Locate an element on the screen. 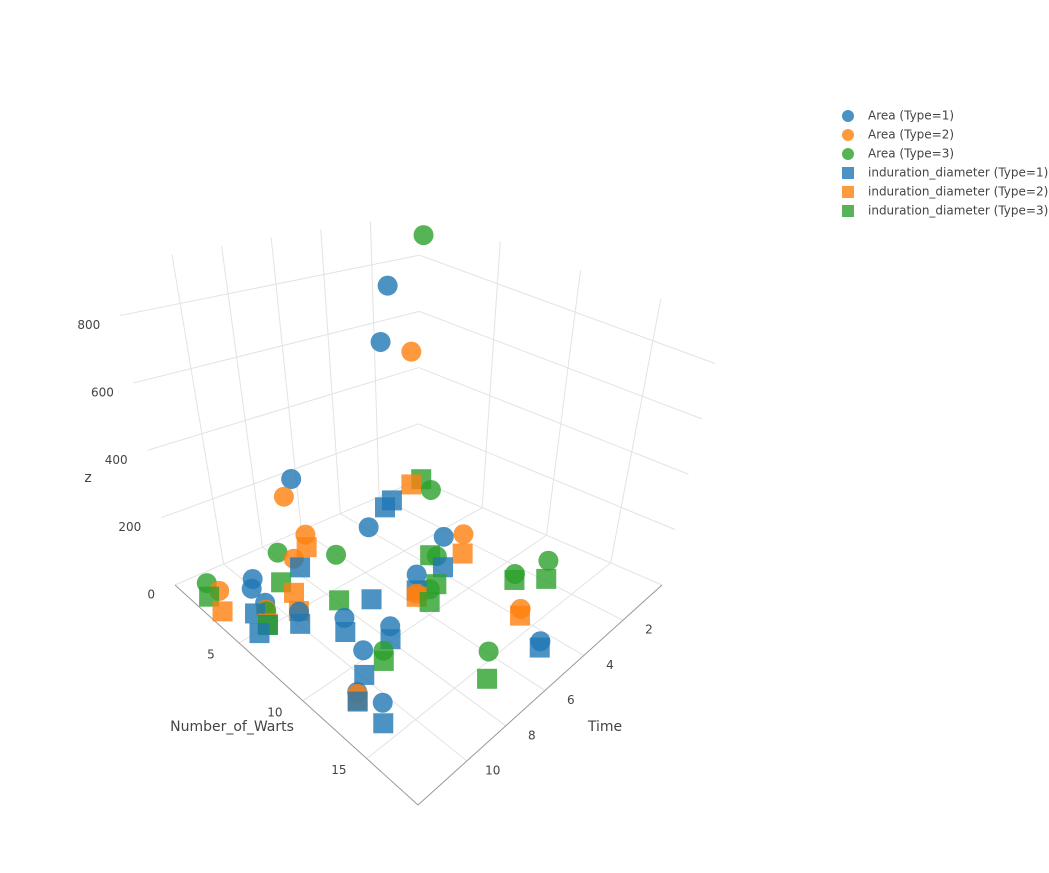 The height and width of the screenshot is (873, 1049). y-axis-title: Time is located at coordinates (604, 727).